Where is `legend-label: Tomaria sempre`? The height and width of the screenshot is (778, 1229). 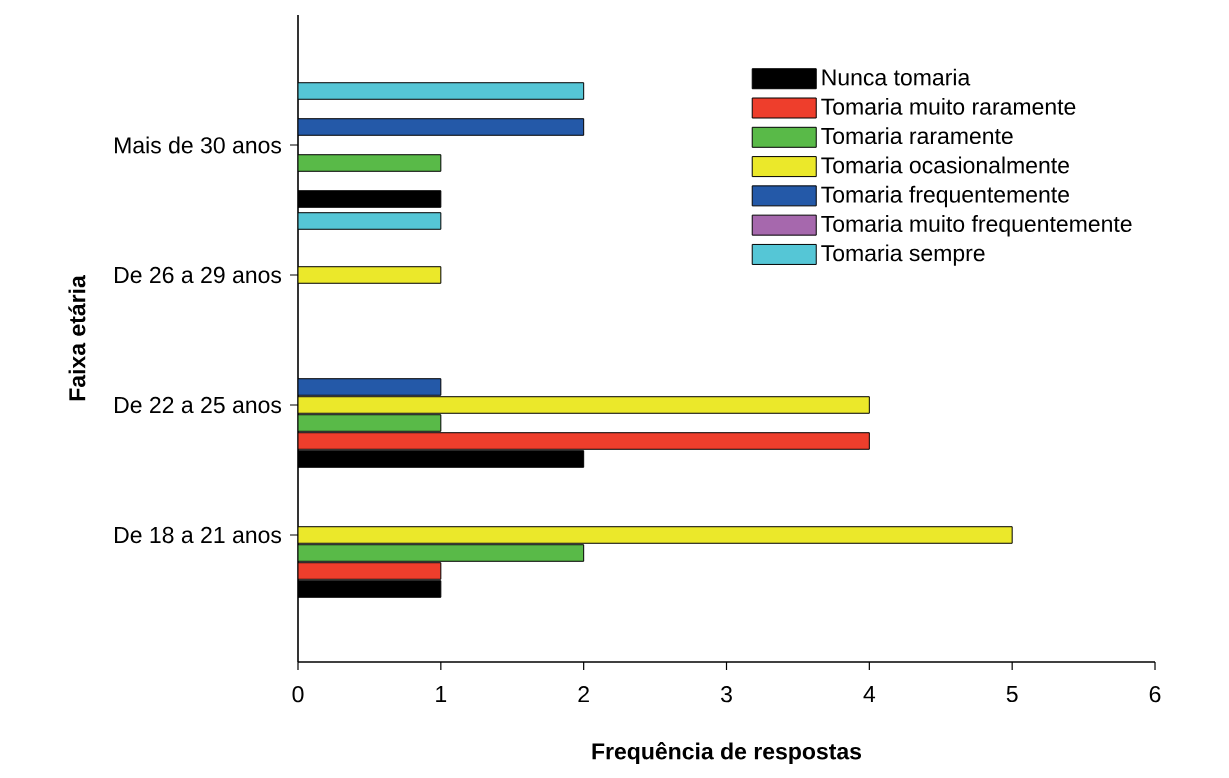 legend-label: Tomaria sempre is located at coordinates (903, 255).